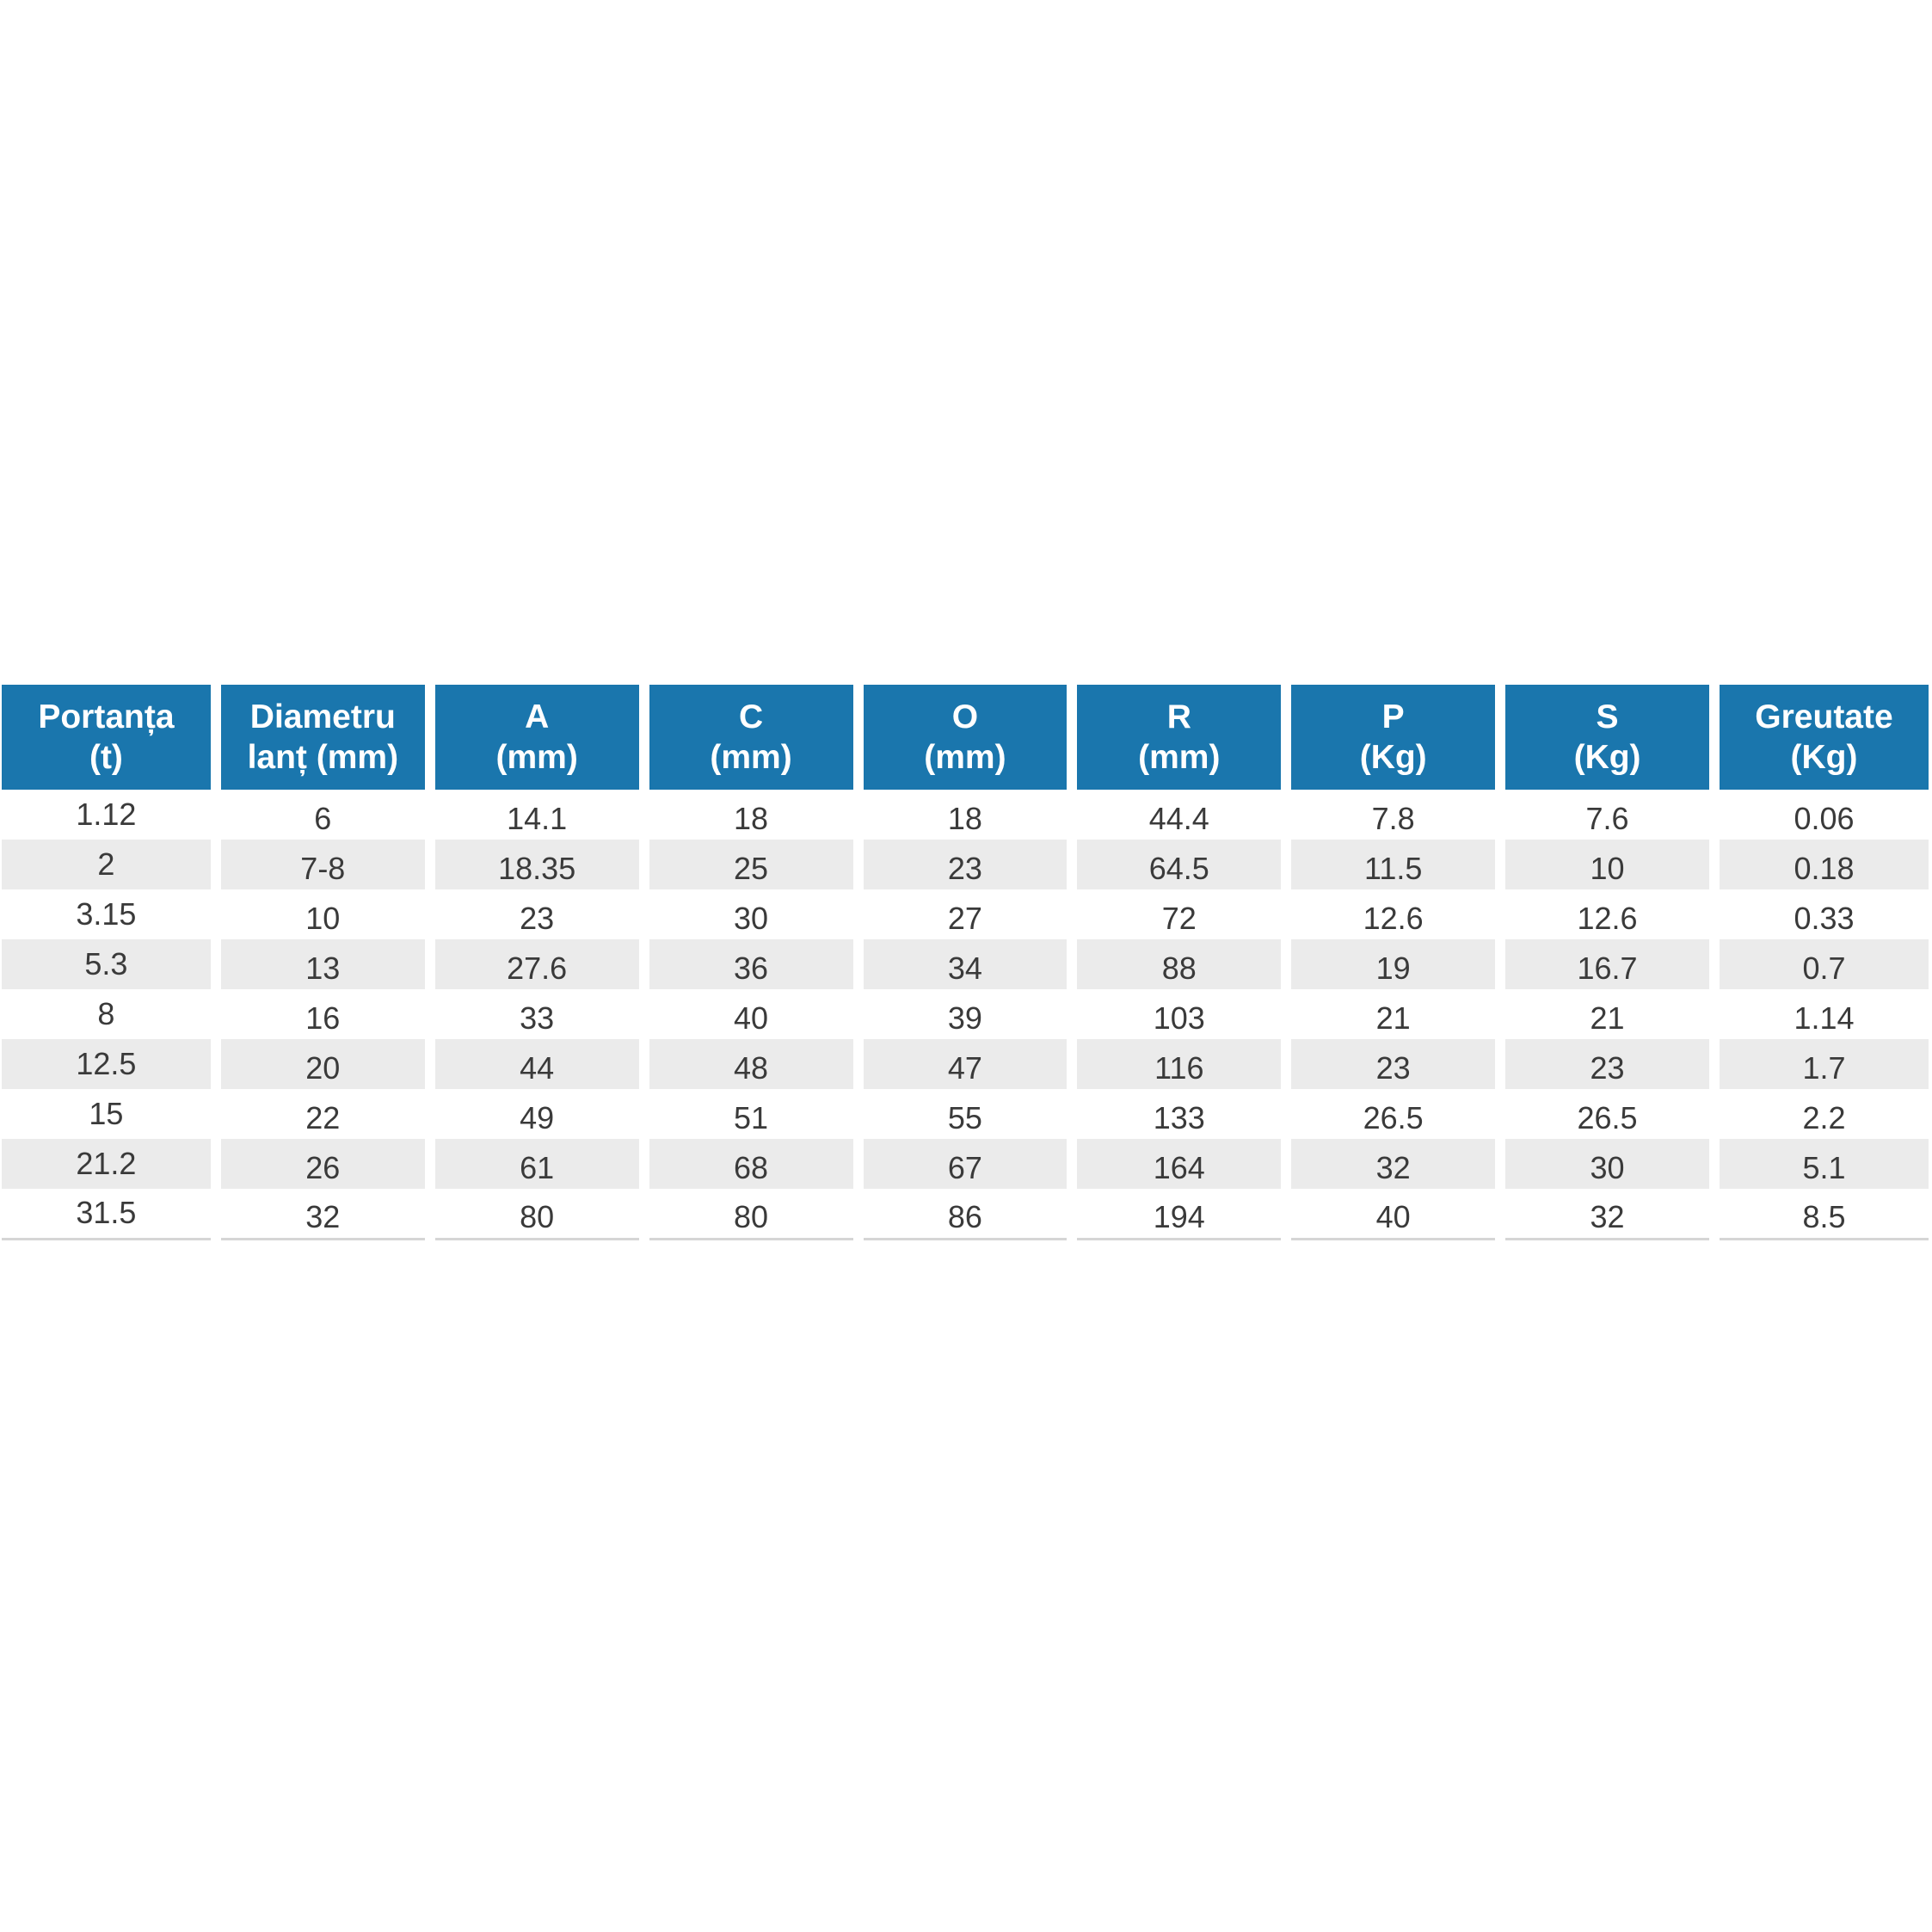 The width and height of the screenshot is (1932, 1932). I want to click on column-header-5: O (mm), so click(962, 738).